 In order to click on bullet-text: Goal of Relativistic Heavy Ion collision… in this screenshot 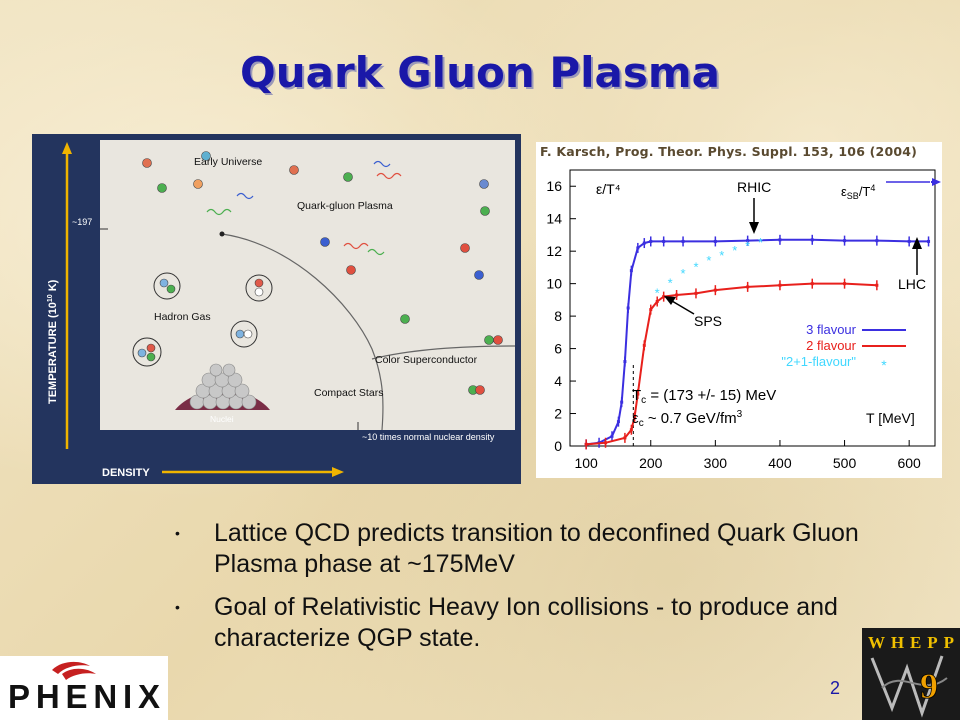, I will do `click(526, 622)`.